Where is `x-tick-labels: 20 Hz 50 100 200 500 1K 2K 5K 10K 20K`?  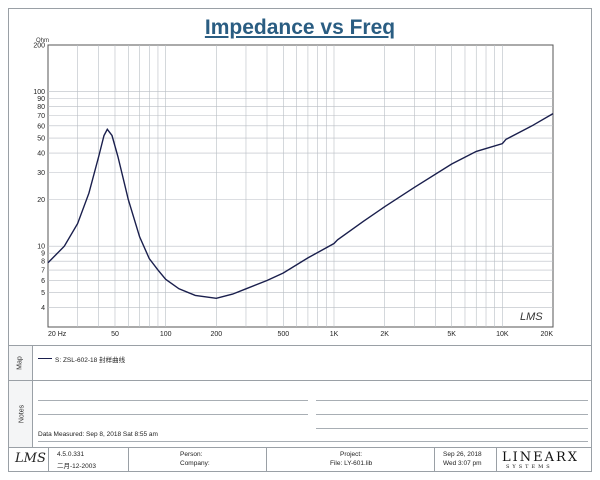
x-tick-labels: 20 Hz 50 100 200 500 1K 2K 5K 10K 20K is located at coordinates (300, 334).